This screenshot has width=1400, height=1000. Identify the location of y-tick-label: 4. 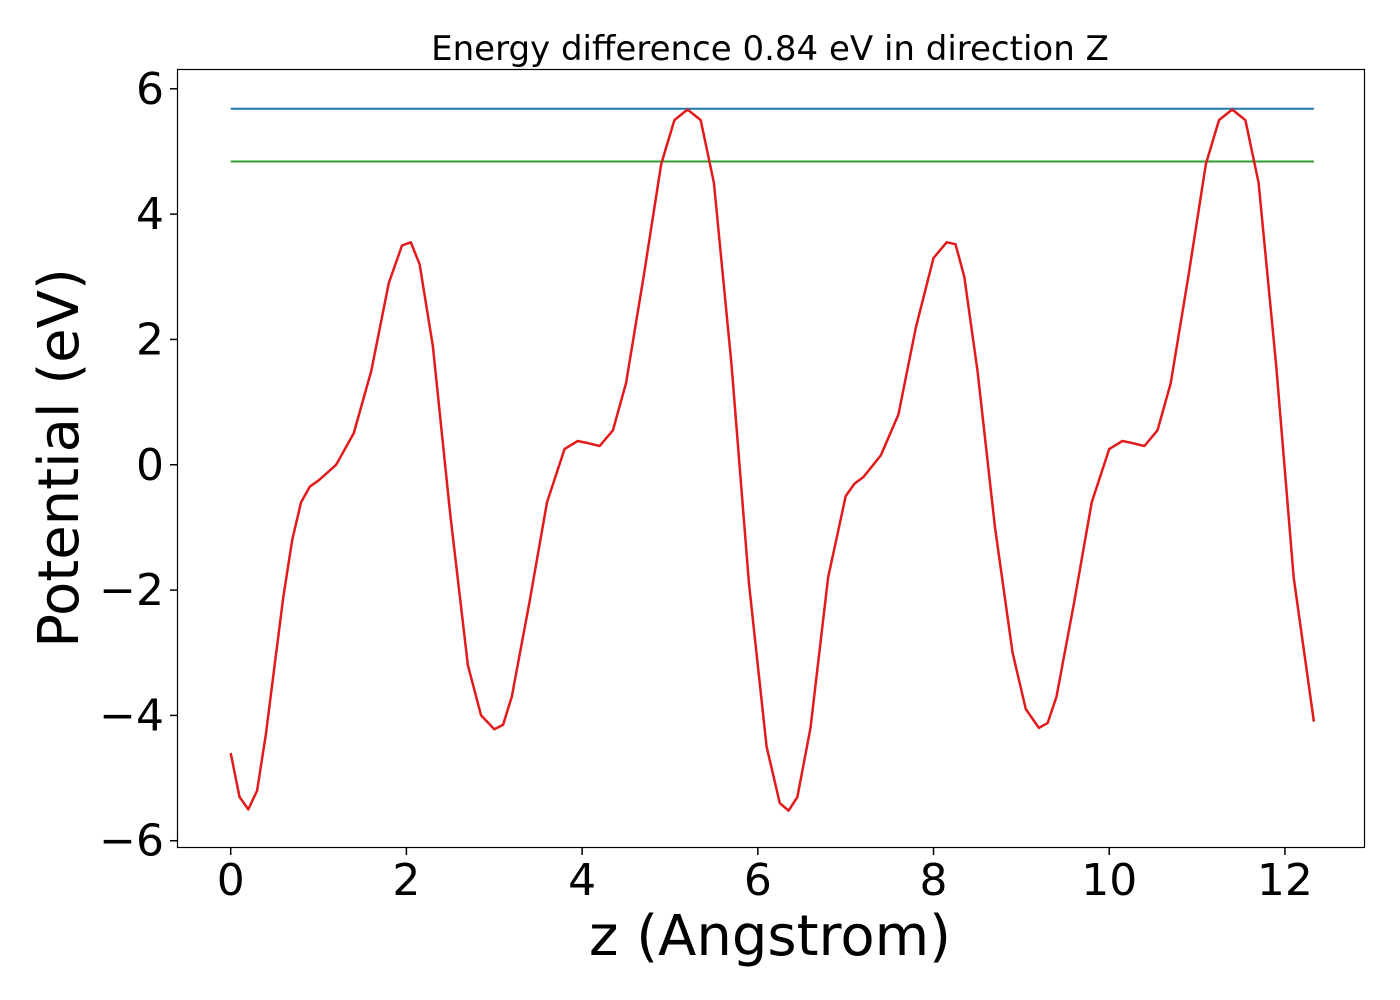
(150, 214).